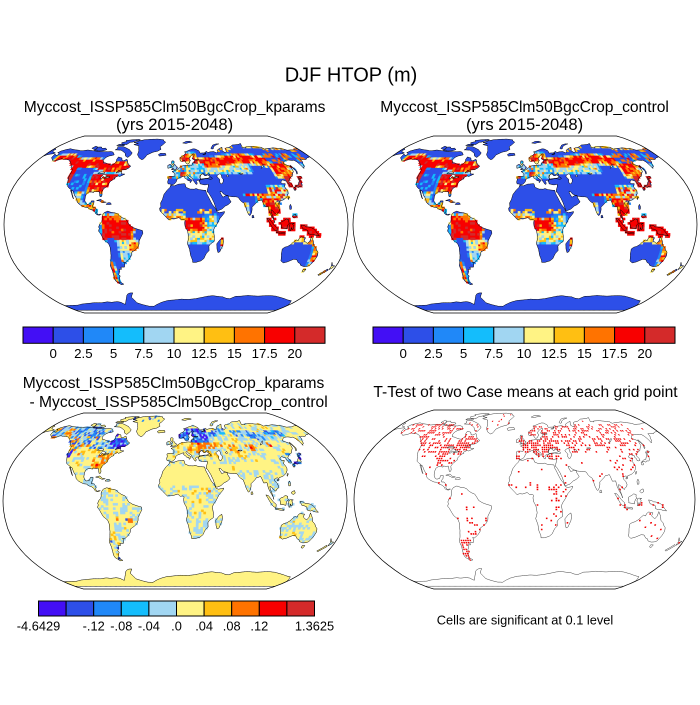  Describe the element at coordinates (351, 76) in the screenshot. I see `svg-text: DJF HTOP (m)` at that location.